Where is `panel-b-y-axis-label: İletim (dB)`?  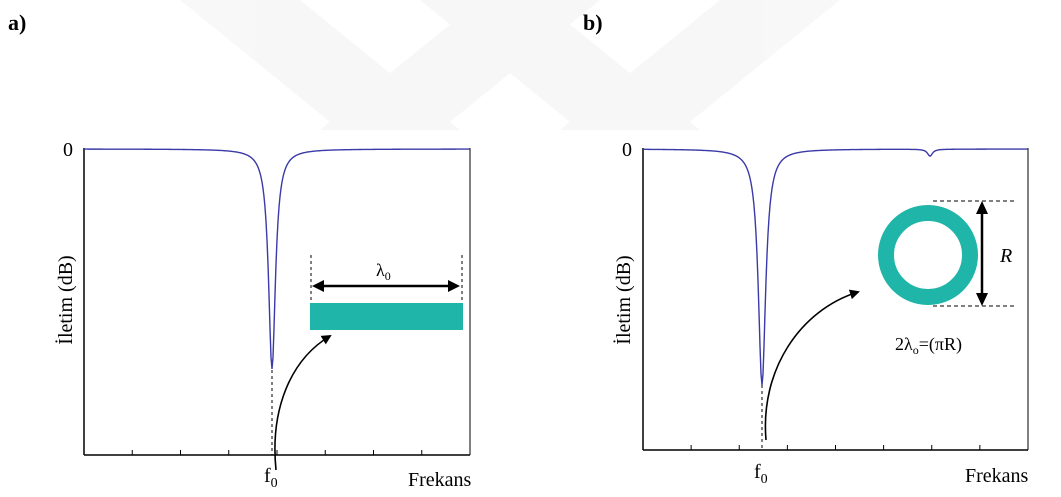
panel-b-y-axis-label: İletim (dB) is located at coordinates (623, 299).